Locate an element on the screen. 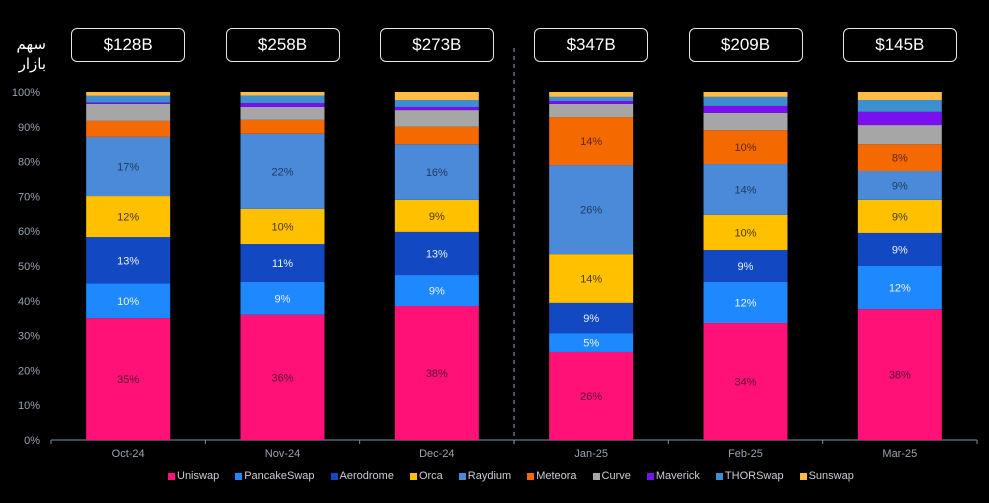 The width and height of the screenshot is (989, 503). legend-label: THORSwap is located at coordinates (754, 476).